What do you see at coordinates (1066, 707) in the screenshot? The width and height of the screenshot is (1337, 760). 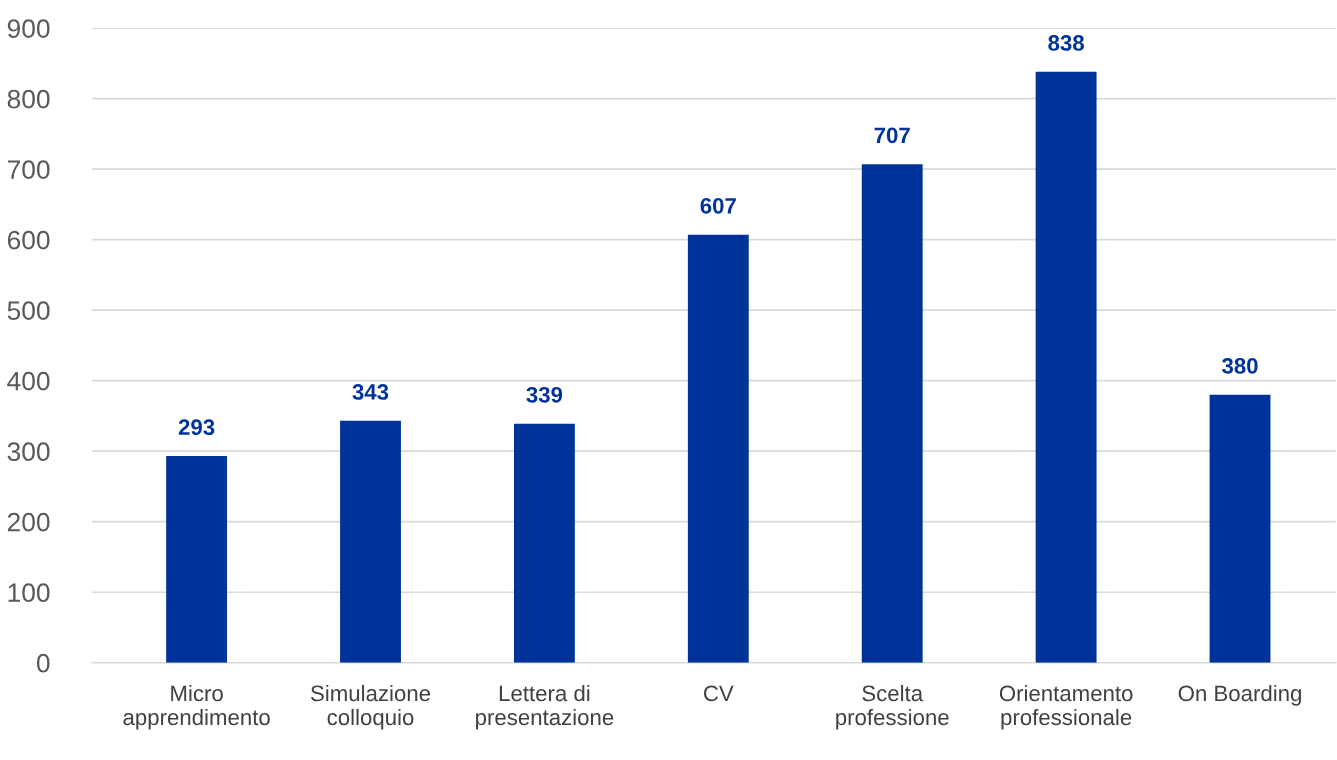 I see `x-tick-label: Orientamento professionale` at bounding box center [1066, 707].